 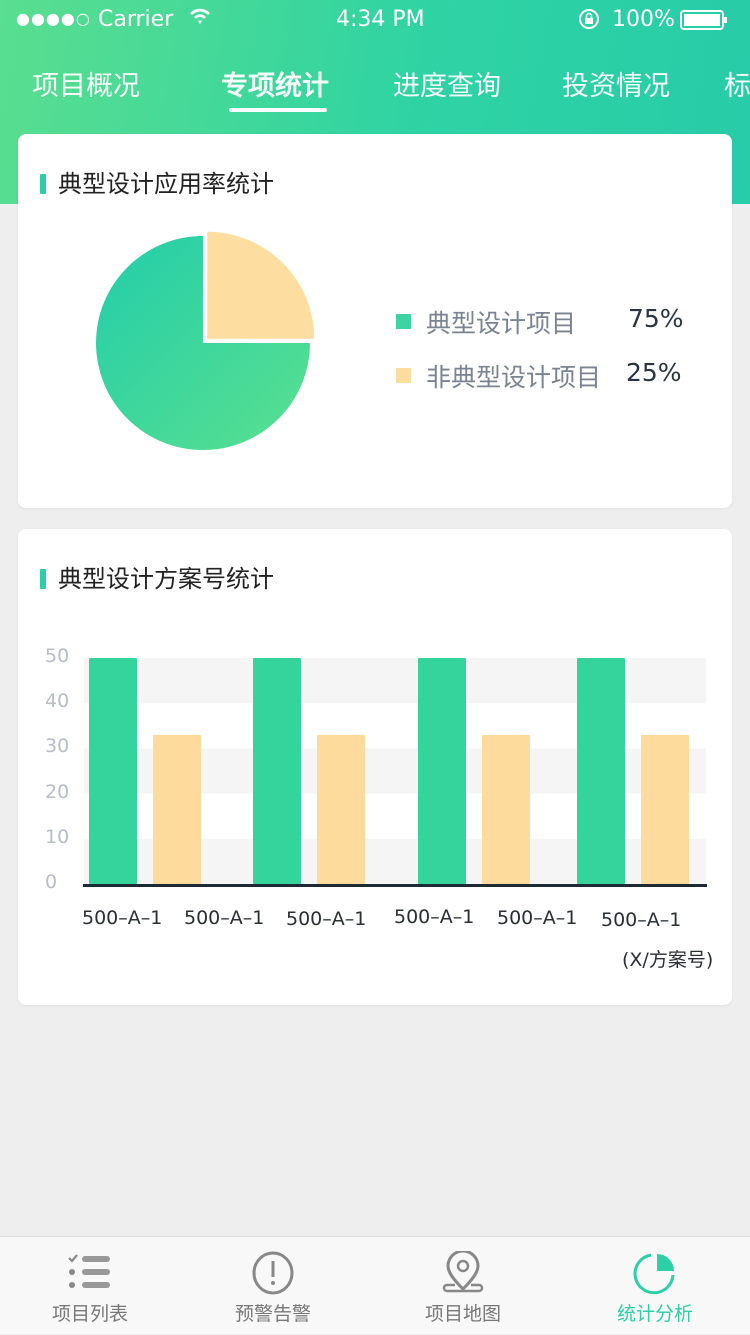 I want to click on bar-chart, so click(x=395, y=772).